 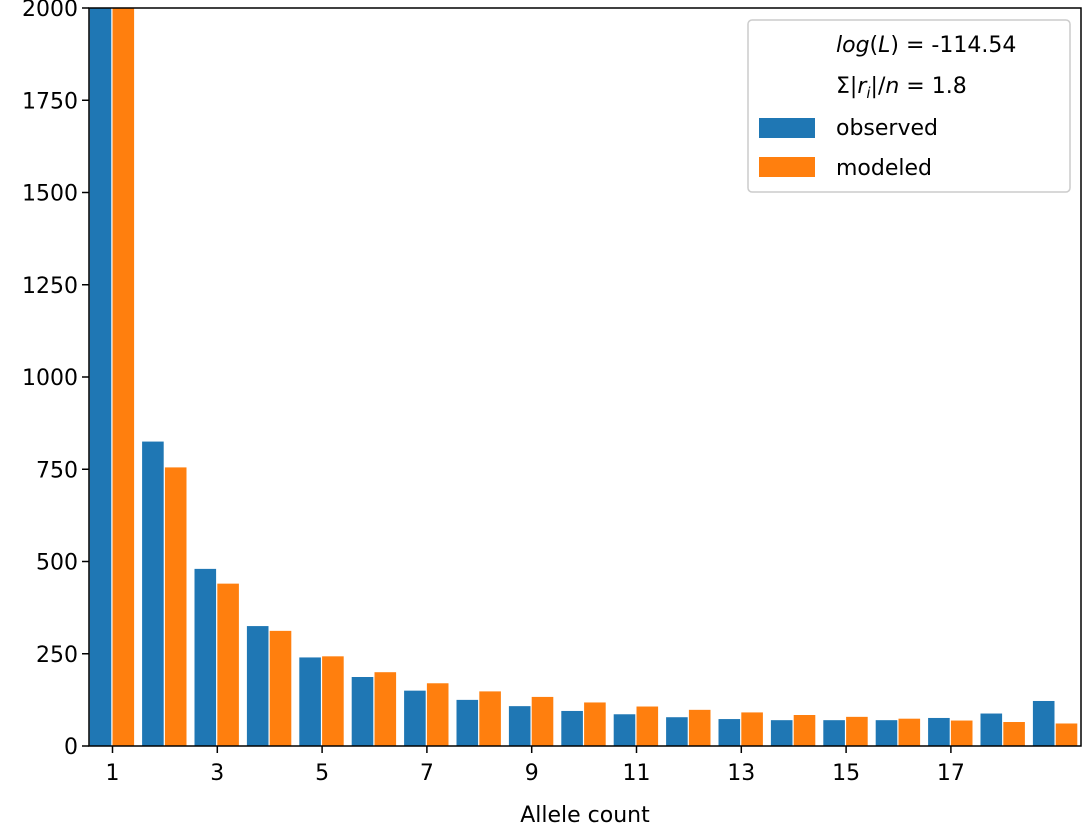 What do you see at coordinates (322, 773) in the screenshot?
I see `x-tick-label-5: 5` at bounding box center [322, 773].